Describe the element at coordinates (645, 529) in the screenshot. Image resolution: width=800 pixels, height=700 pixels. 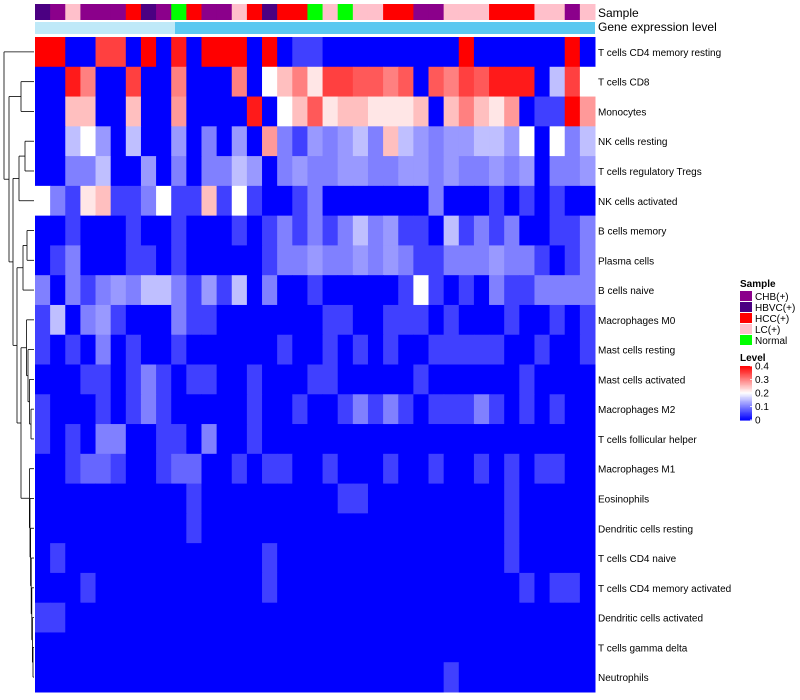
I see `row-label: Dendritic cells resting` at that location.